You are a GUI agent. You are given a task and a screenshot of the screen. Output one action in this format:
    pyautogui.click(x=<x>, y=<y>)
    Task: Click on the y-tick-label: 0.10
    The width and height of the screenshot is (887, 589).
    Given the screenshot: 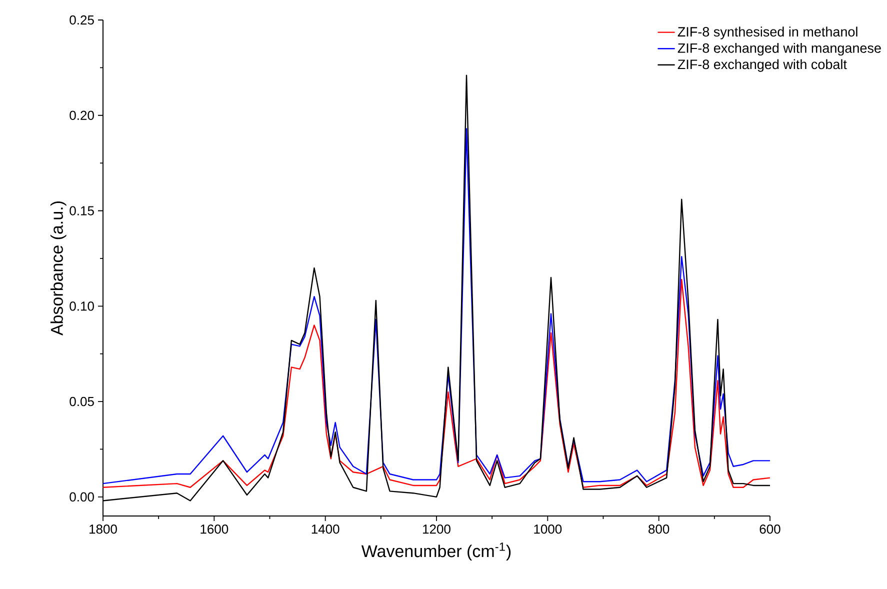 What is the action you would take?
    pyautogui.click(x=82, y=306)
    